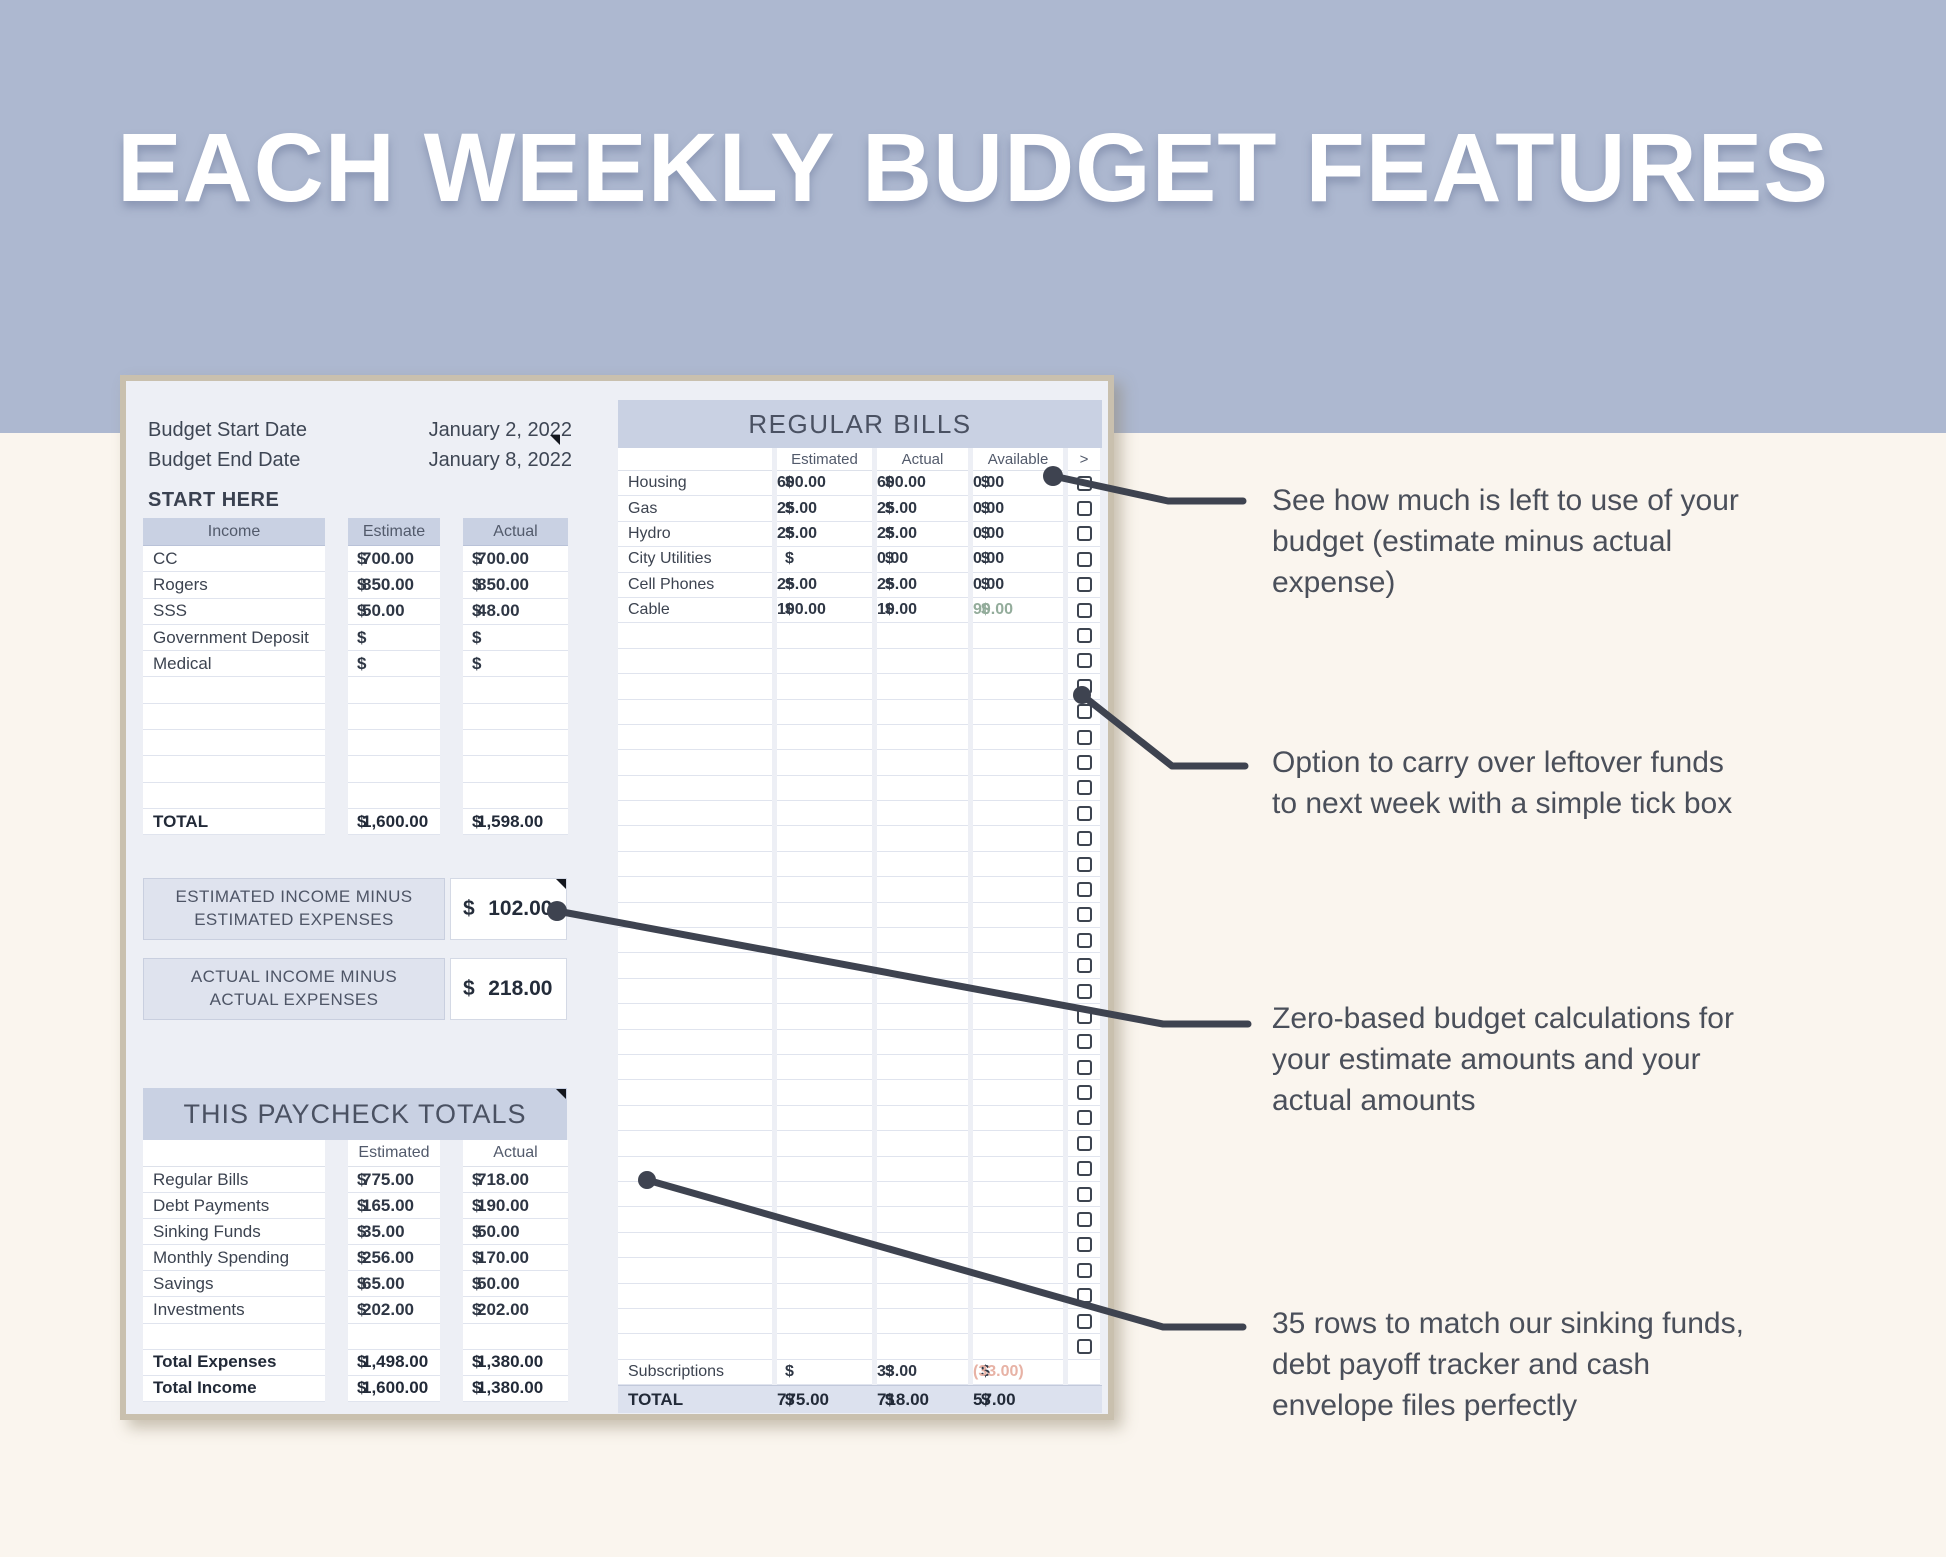  I want to click on budget-start-date-value: January 2, 2022, so click(500, 429).